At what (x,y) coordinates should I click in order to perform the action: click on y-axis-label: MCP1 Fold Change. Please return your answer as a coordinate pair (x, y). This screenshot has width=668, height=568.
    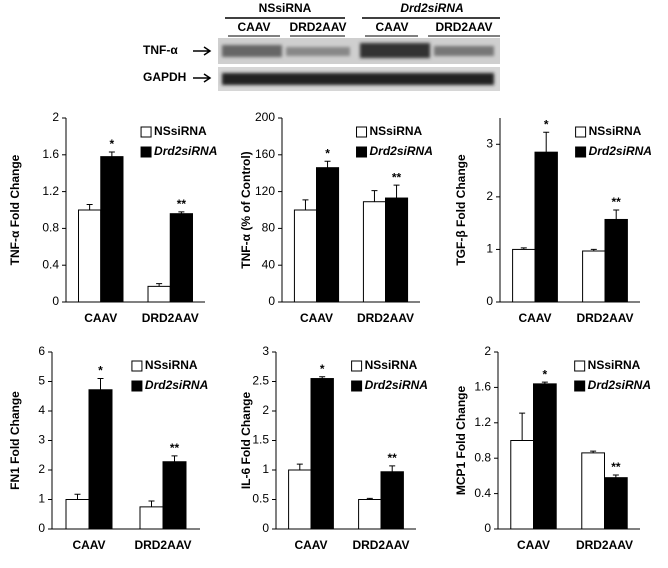
    Looking at the image, I should click on (461, 441).